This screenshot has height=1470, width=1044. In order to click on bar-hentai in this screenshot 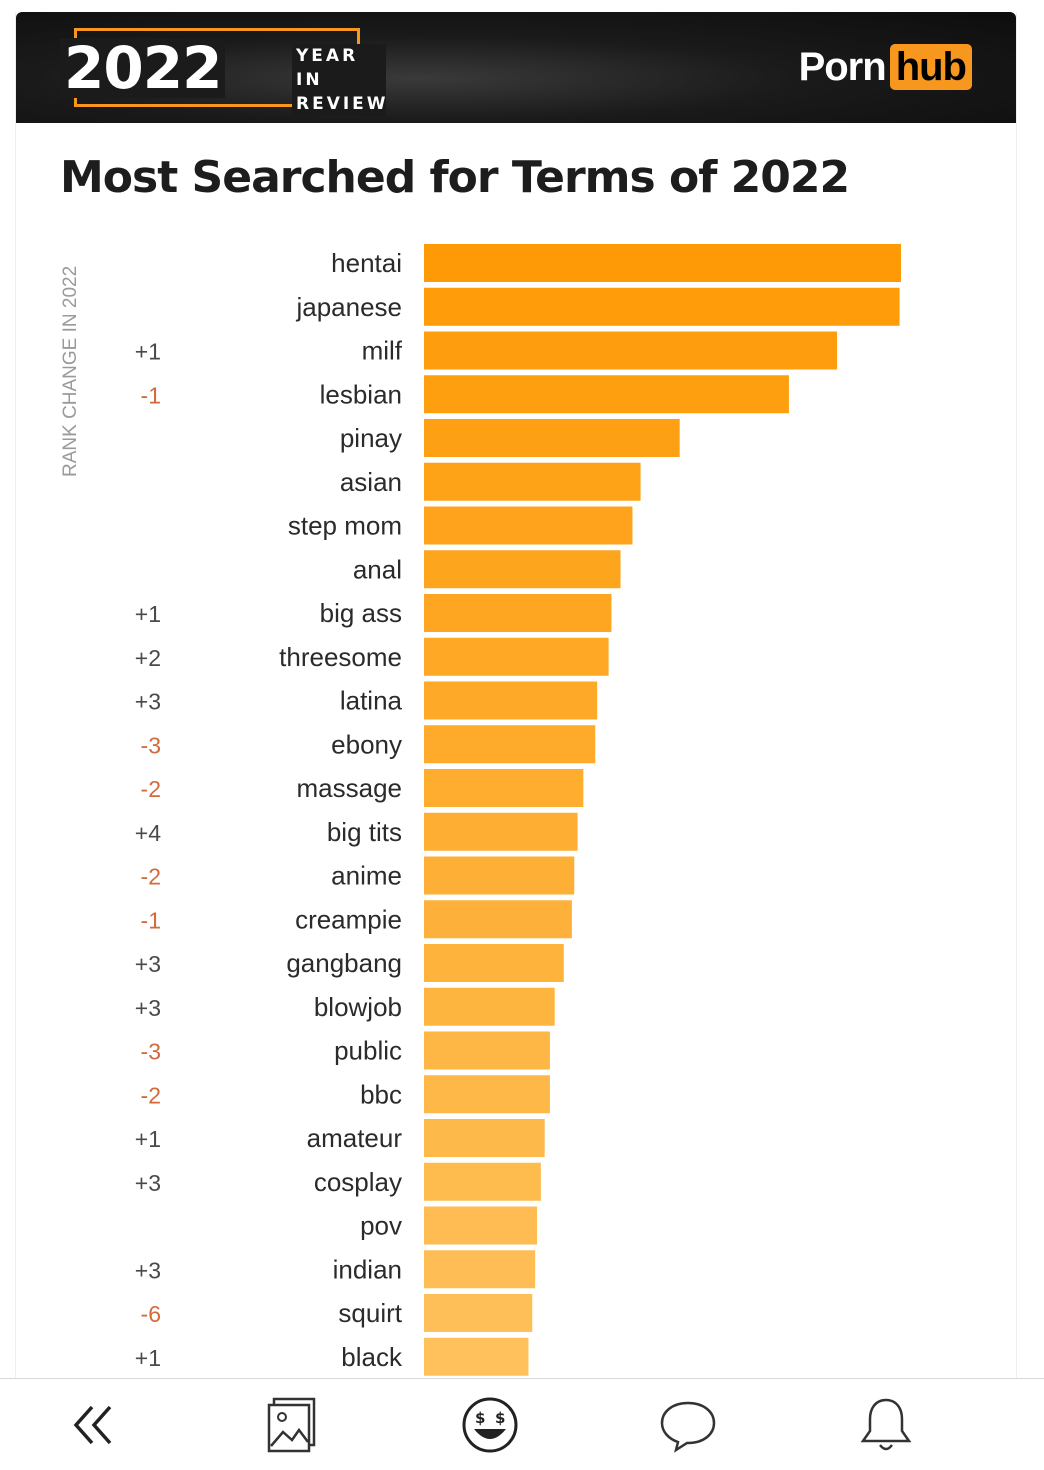, I will do `click(662, 263)`.